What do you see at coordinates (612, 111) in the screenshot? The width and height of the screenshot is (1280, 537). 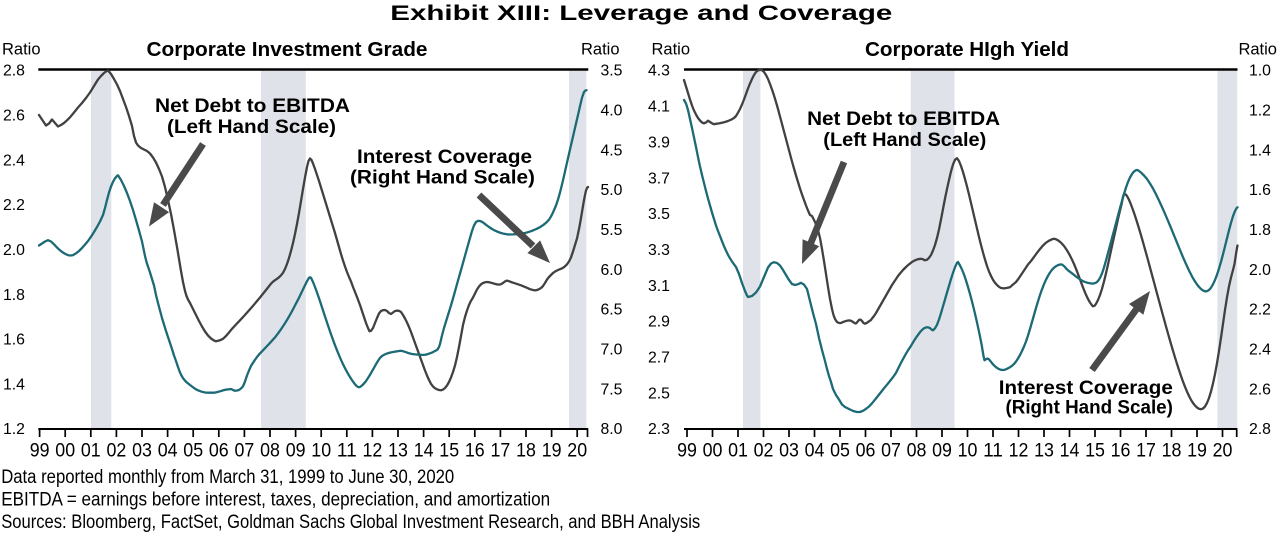 I see `svg-text: 4.0` at bounding box center [612, 111].